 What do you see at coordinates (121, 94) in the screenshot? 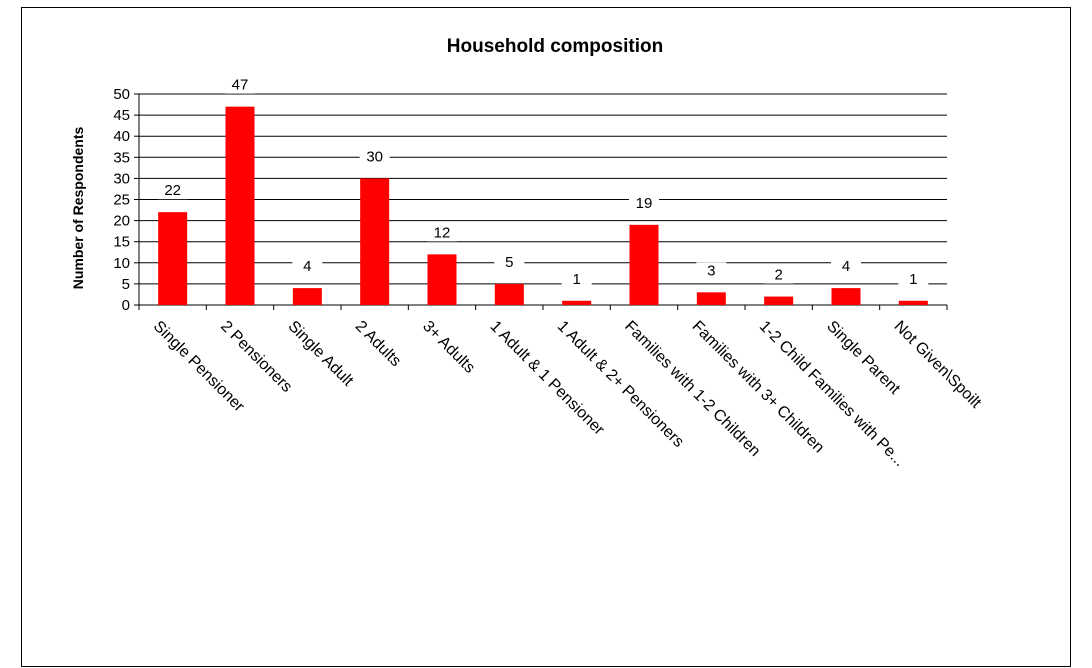
I see `y-tick-label: 50` at bounding box center [121, 94].